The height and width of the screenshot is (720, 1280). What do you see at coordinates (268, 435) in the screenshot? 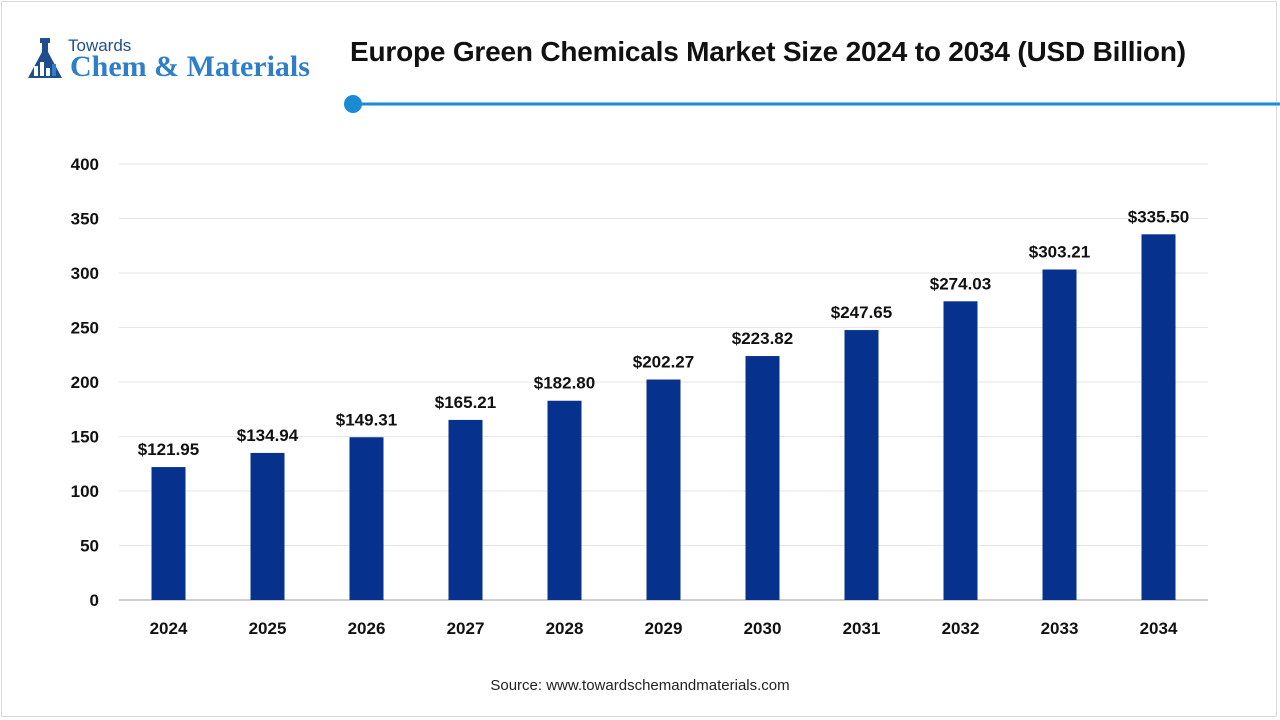
I see `data-label: $134.94` at bounding box center [268, 435].